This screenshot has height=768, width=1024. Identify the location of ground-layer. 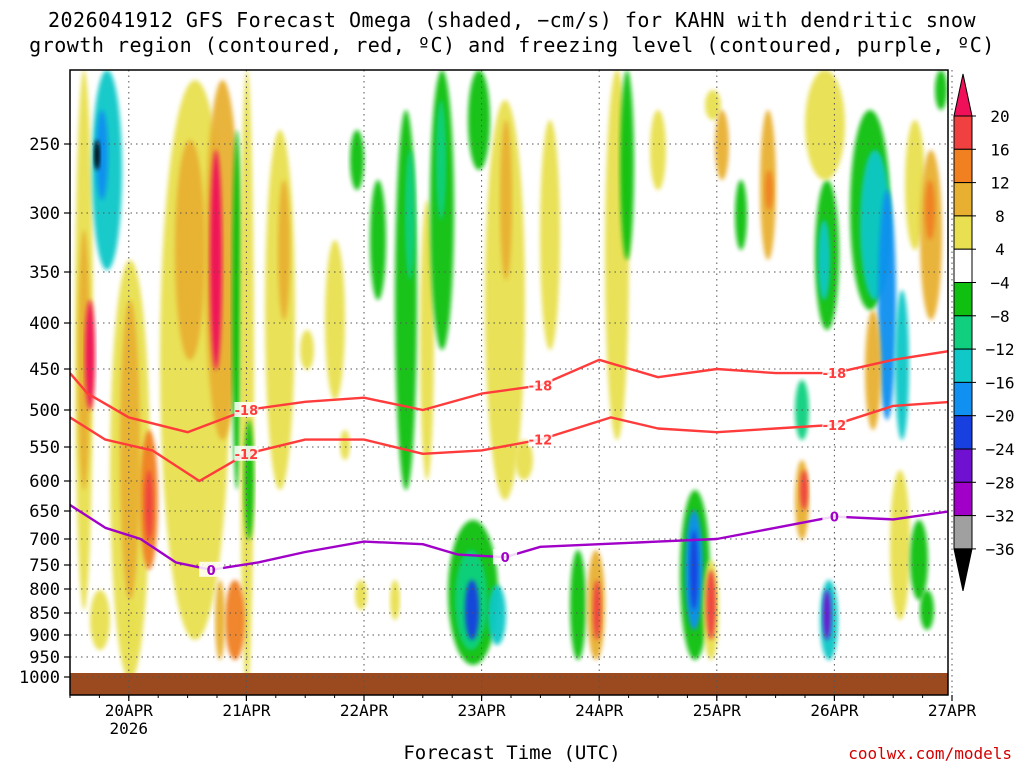
(509, 684).